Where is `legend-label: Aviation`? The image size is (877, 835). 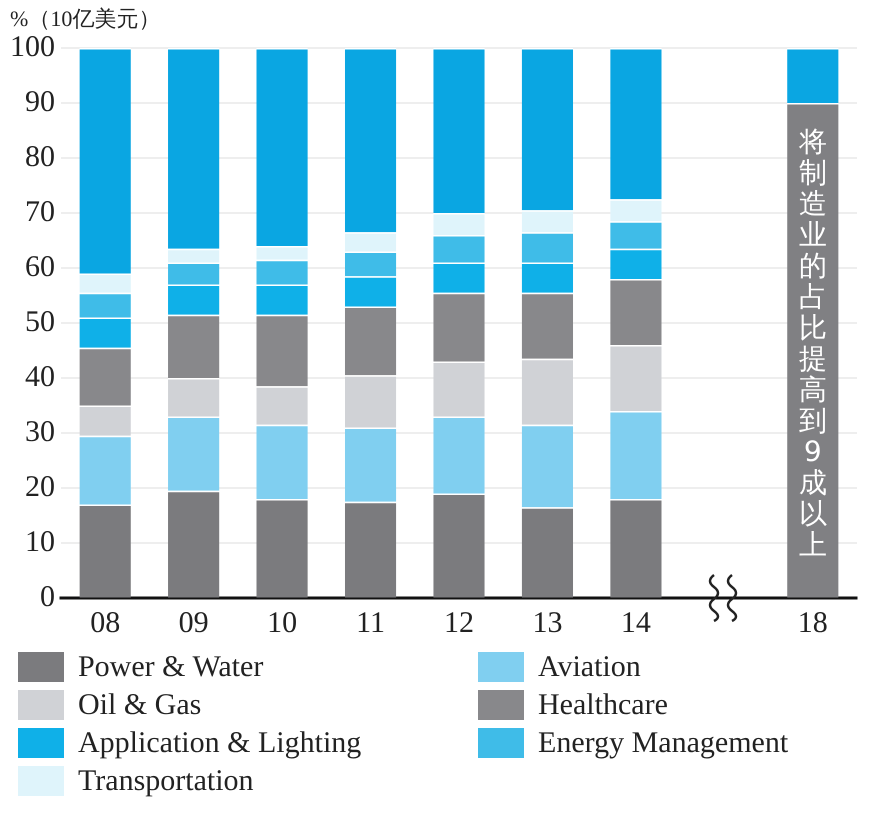
legend-label: Aviation is located at coordinates (589, 667).